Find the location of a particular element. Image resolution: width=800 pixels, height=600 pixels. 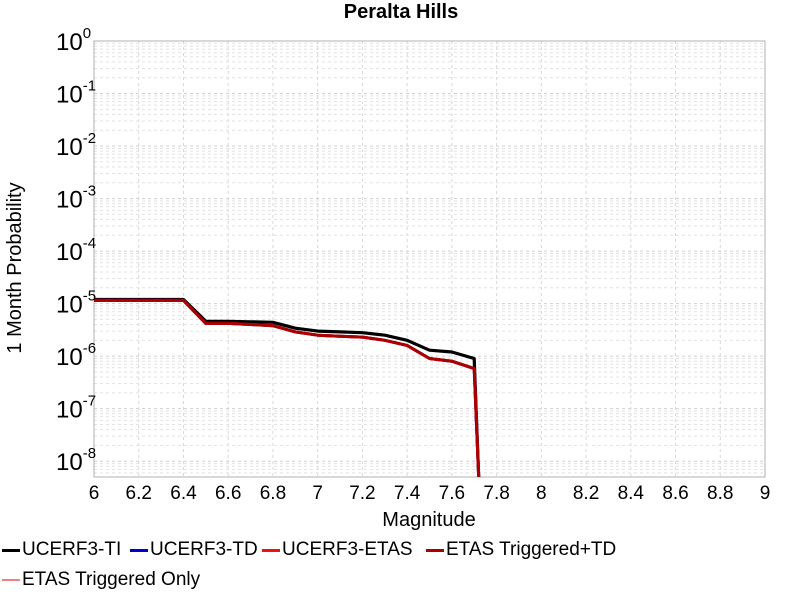

chart-title: Peralta Hills is located at coordinates (401, 12).